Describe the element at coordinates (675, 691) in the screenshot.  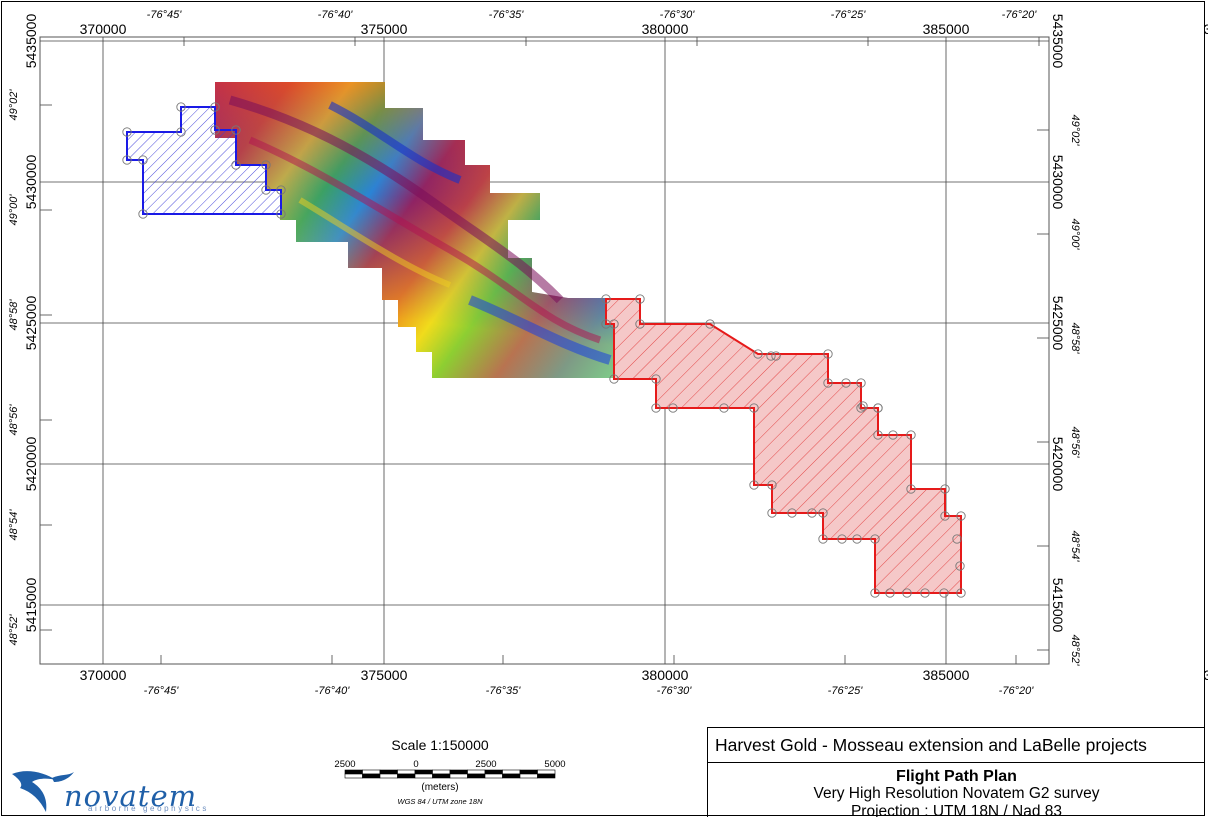
I see `lon-label-bottom: -76°30'` at that location.